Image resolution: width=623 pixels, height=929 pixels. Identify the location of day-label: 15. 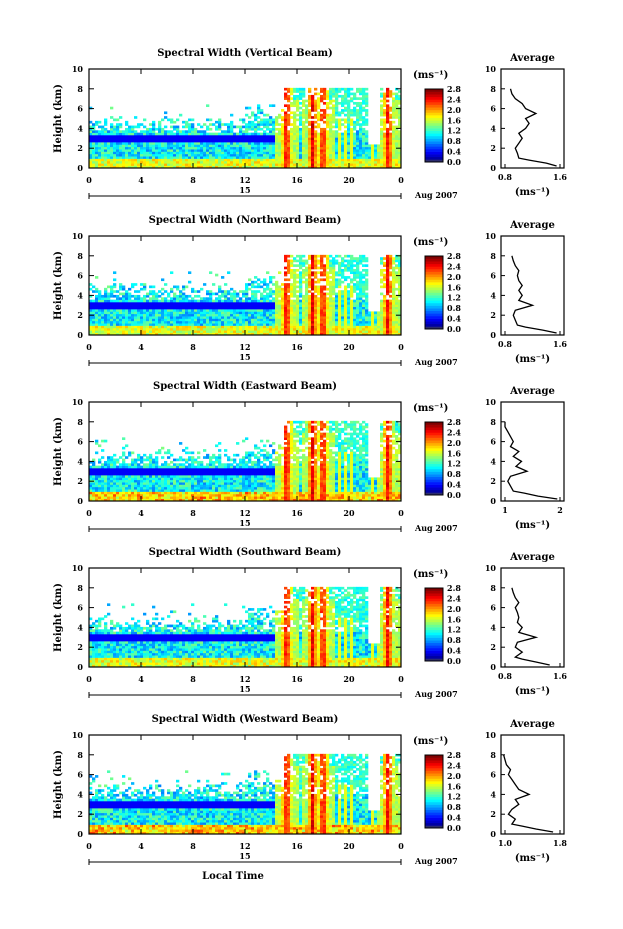
(244, 357).